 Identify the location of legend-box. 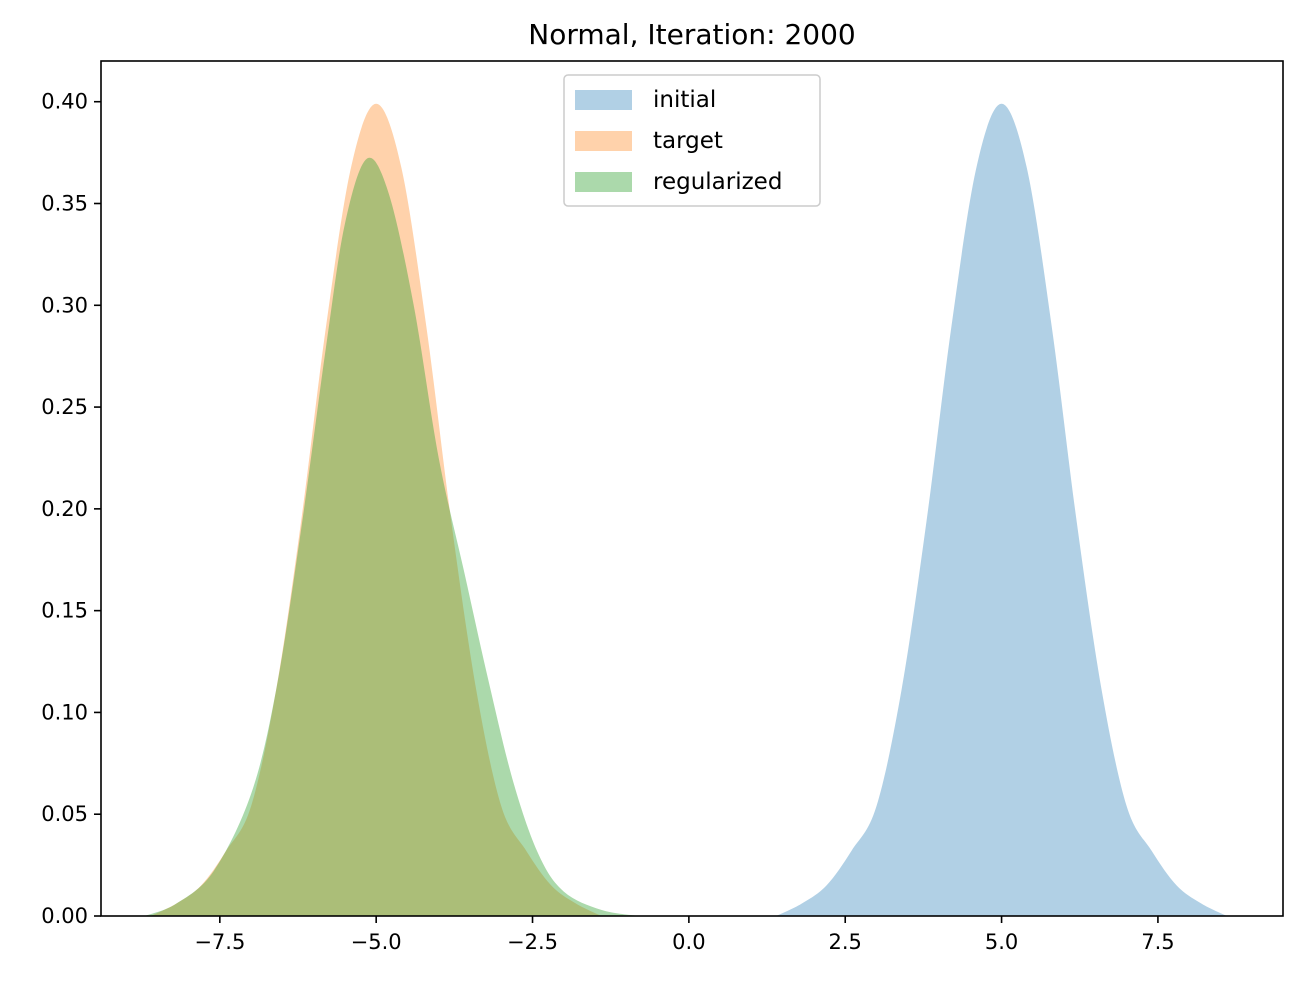
(692, 140).